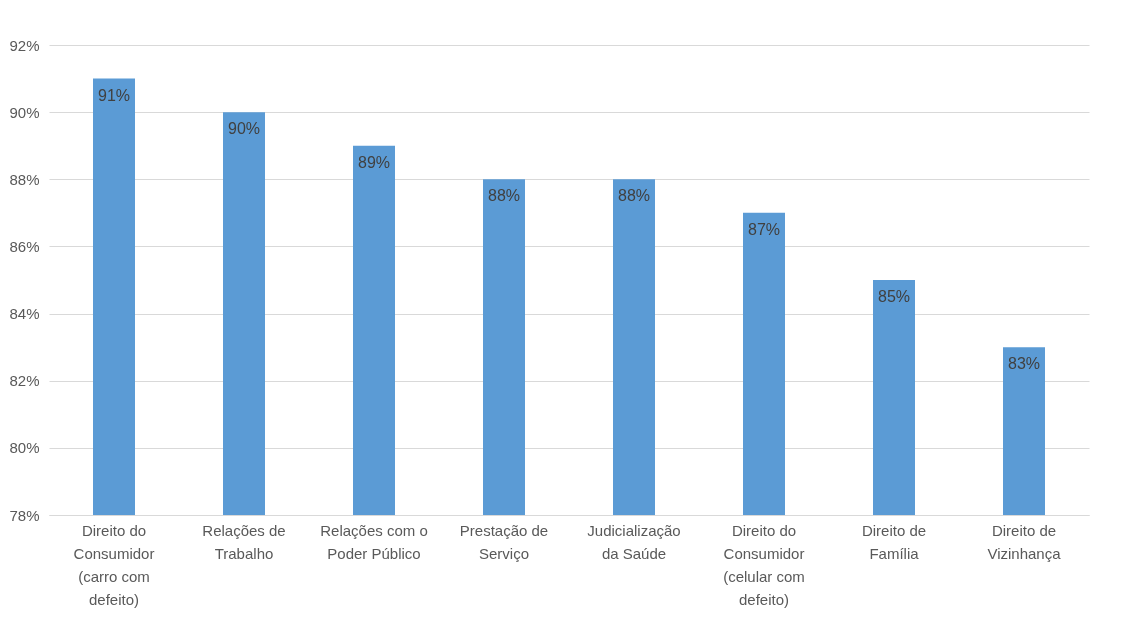  What do you see at coordinates (1024, 364) in the screenshot?
I see `data-label: 83%` at bounding box center [1024, 364].